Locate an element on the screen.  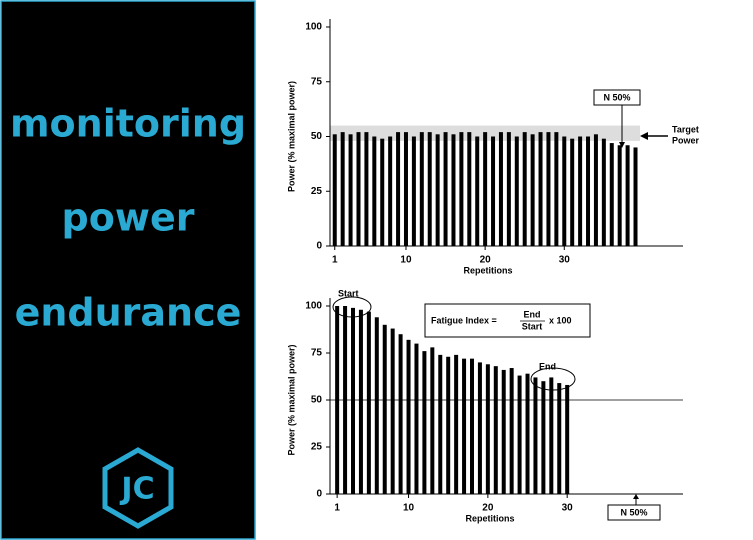
end-label: End is located at coordinates (547, 366).